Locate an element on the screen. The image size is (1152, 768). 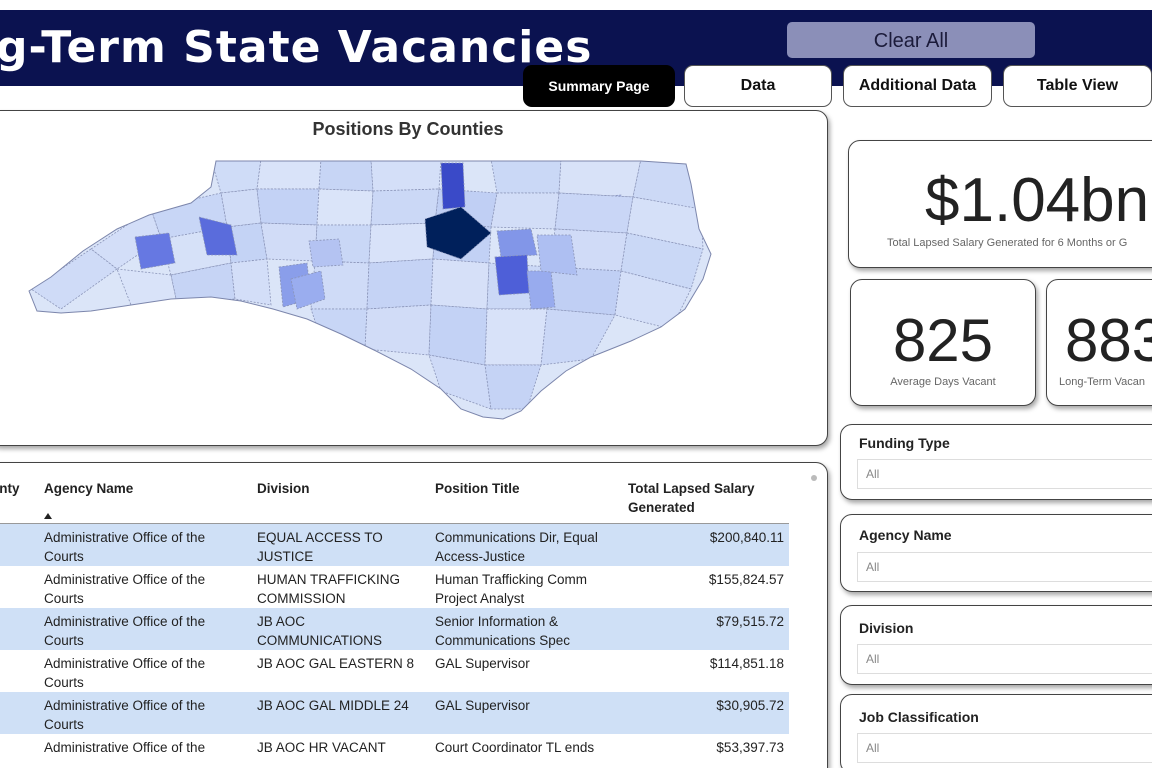
col-county: unty is located at coordinates (10, 488).